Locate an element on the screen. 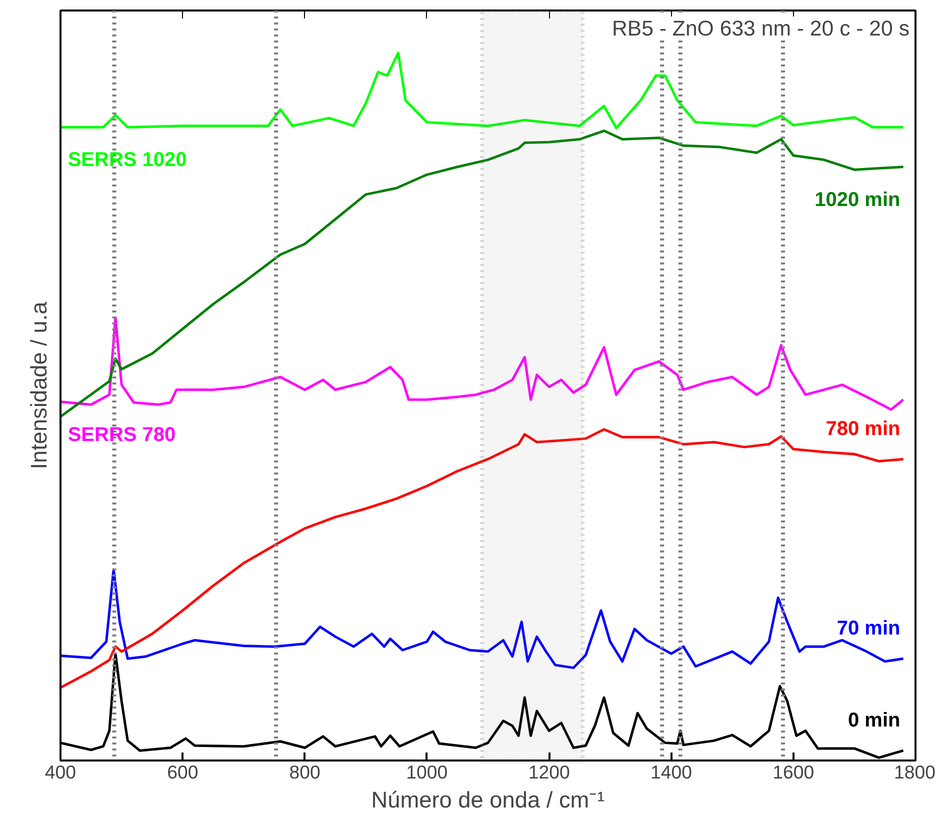  series-label: 780 min is located at coordinates (863, 429).